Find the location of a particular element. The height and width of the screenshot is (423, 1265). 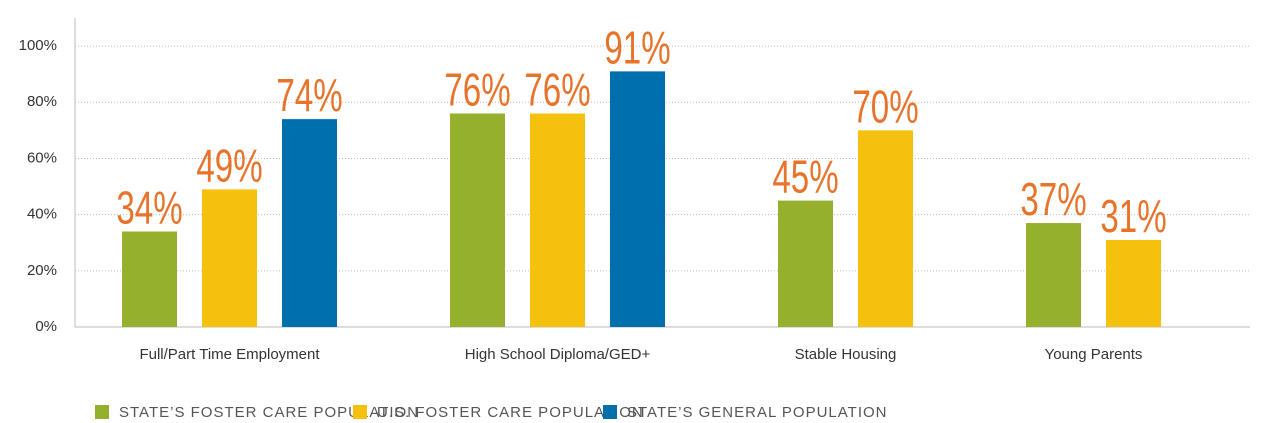

y-tick-label: 0% is located at coordinates (46, 326).